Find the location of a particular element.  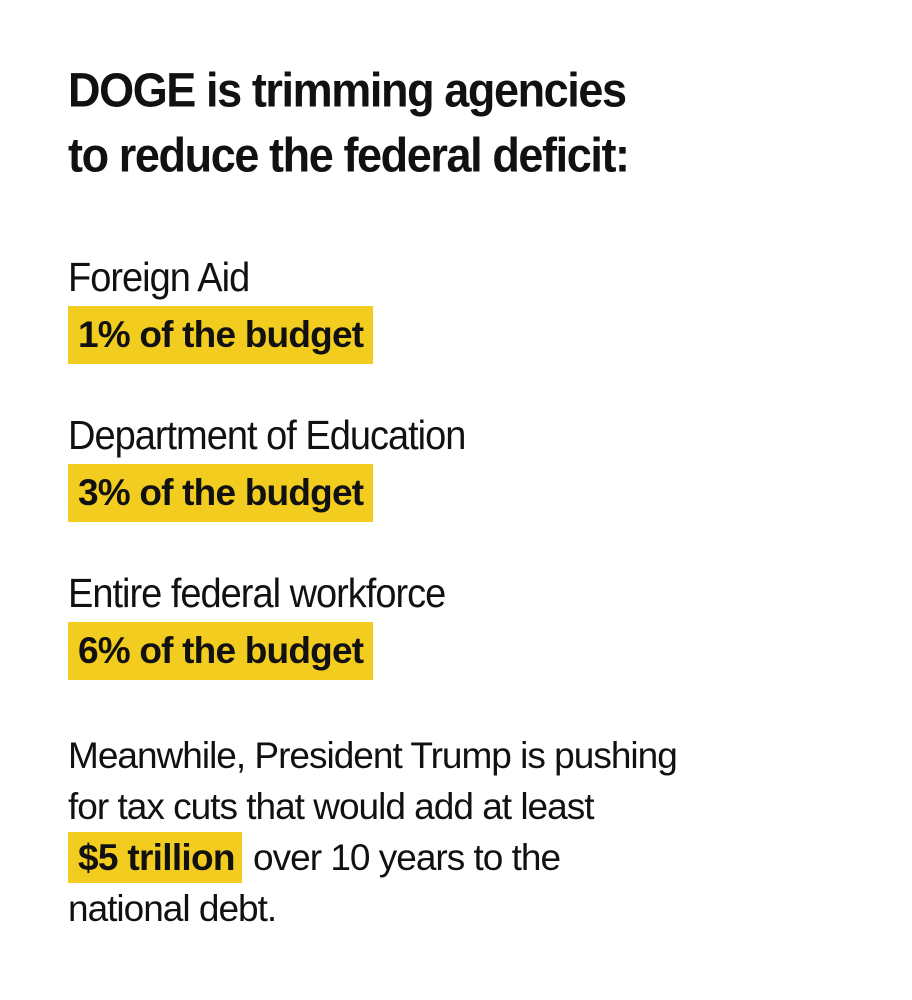

title-line-1: DOGE is trimming agencies is located at coordinates (347, 90).